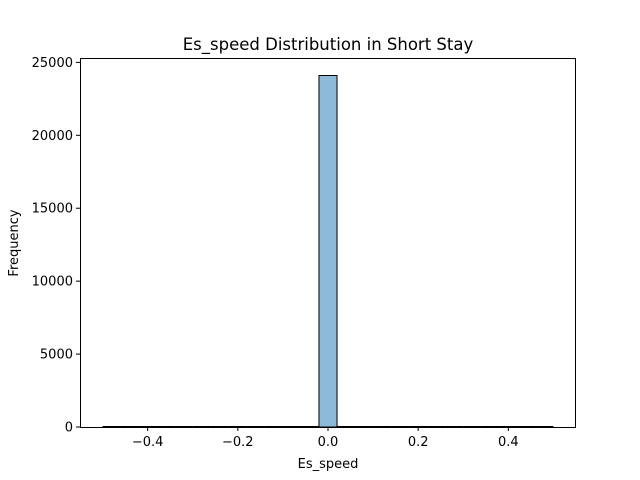 This screenshot has width=640, height=480. Describe the element at coordinates (328, 45) in the screenshot. I see `chart-title: Es_speed Distribution in Short Stay` at that location.